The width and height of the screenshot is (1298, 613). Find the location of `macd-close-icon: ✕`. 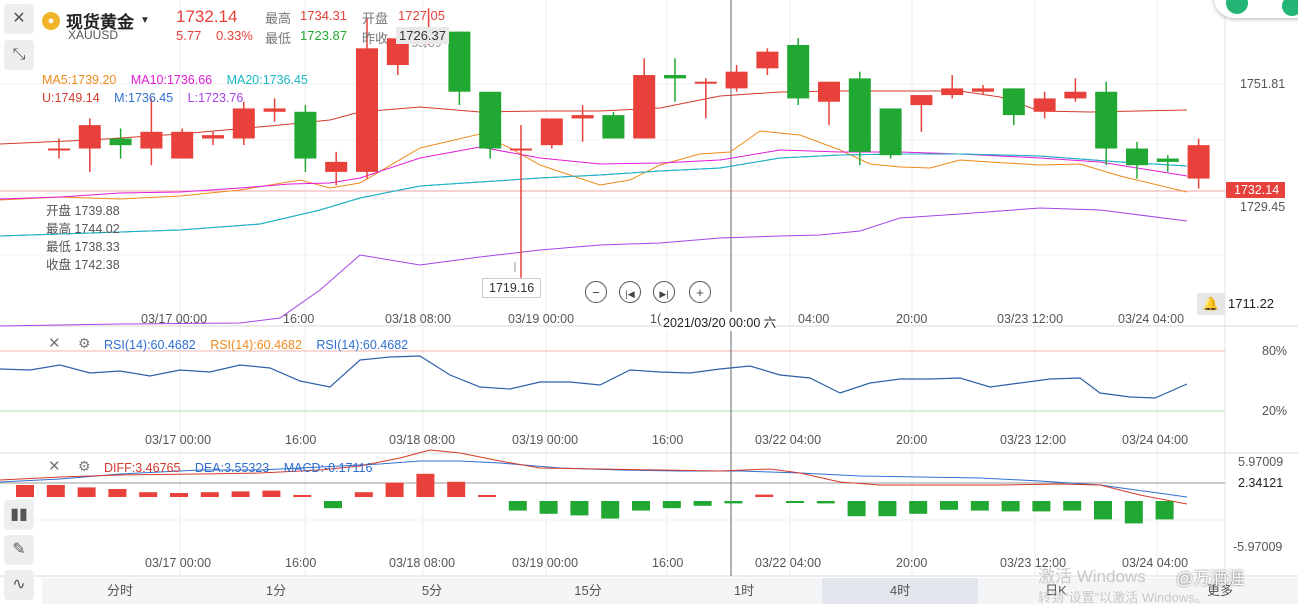

macd-close-icon: ✕ is located at coordinates (54, 466).